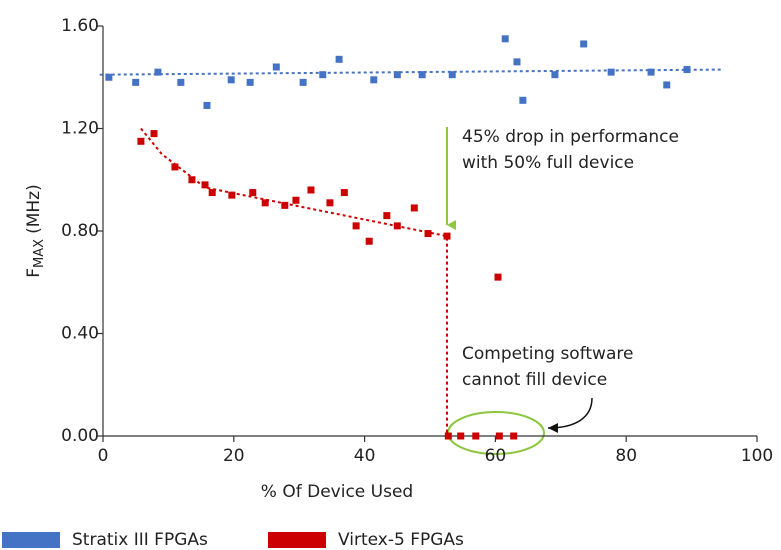  Describe the element at coordinates (757, 456) in the screenshot. I see `x-tick-label: 100` at that location.